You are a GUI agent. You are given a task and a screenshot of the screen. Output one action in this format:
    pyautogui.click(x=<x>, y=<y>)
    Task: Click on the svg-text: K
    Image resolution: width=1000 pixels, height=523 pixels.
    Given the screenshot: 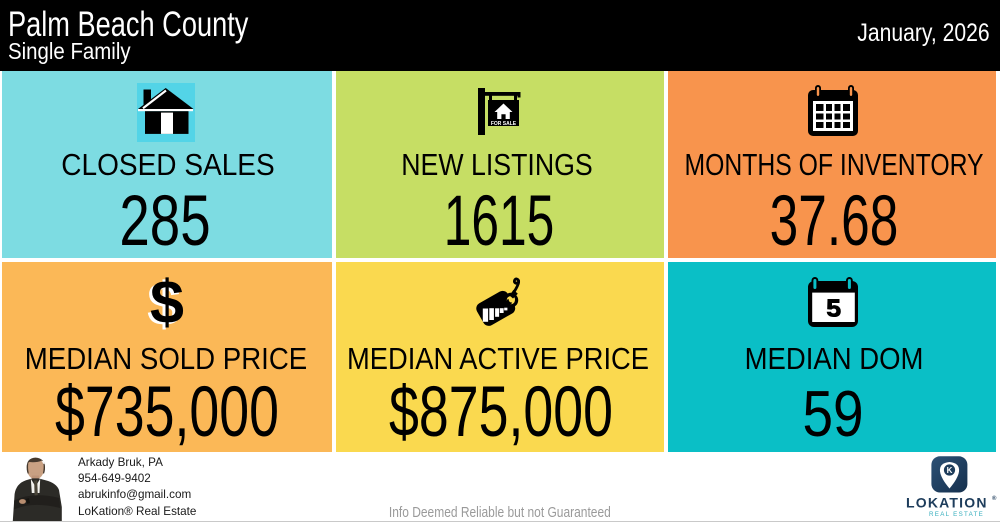 What is the action you would take?
    pyautogui.click(x=950, y=470)
    